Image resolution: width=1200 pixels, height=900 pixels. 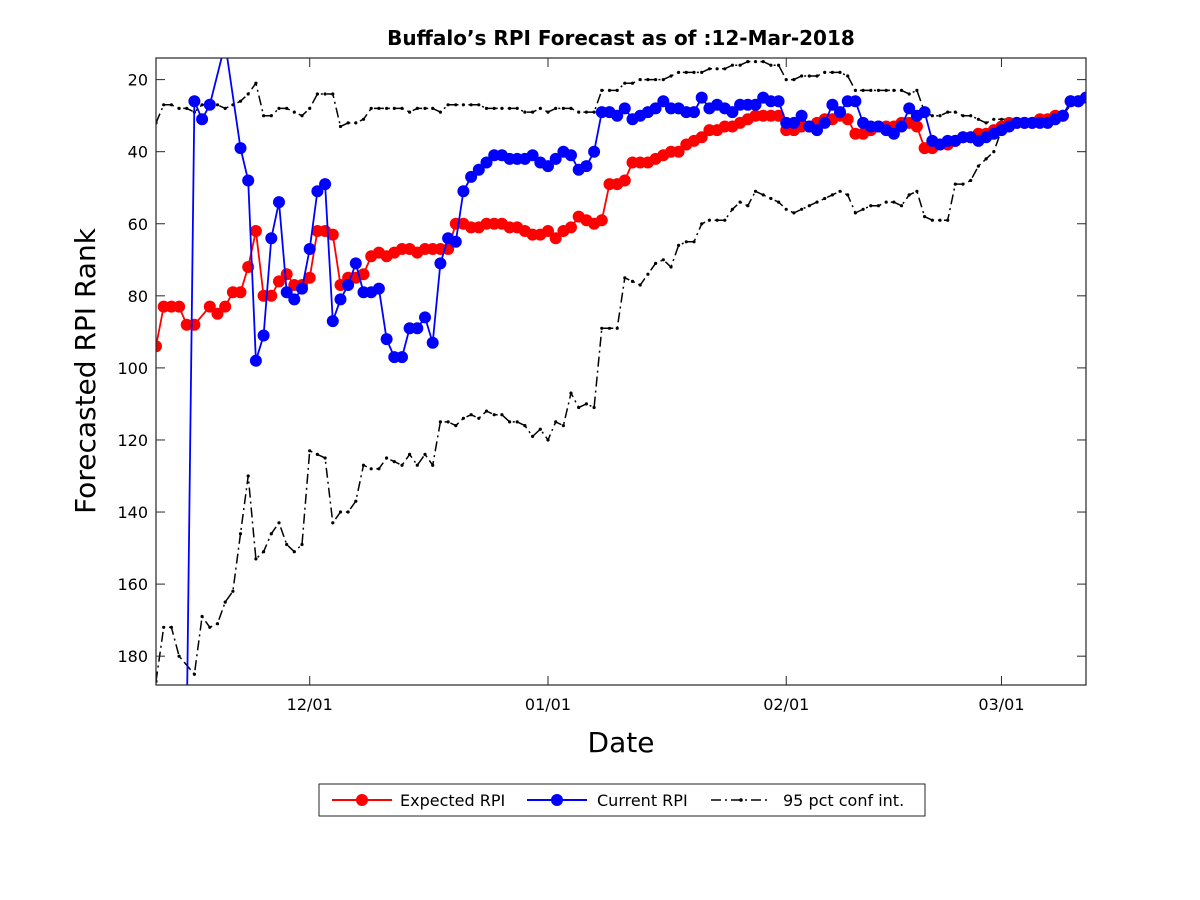 I want to click on y-tick-label: 80, so click(x=138, y=296).